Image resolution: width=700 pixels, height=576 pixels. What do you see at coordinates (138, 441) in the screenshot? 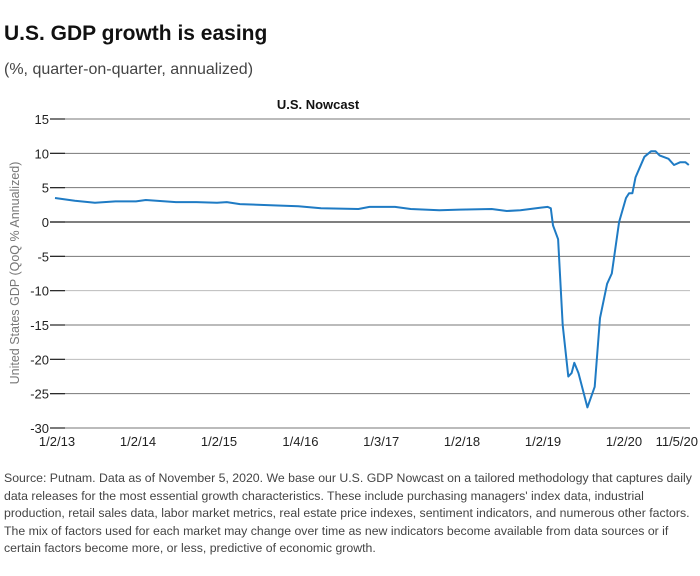
I see `x-tick-label: 1/2/14` at bounding box center [138, 441].